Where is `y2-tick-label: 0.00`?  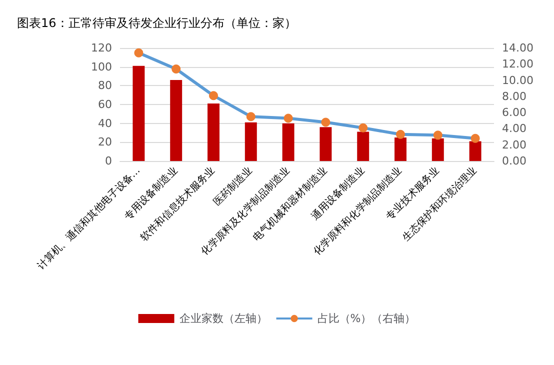
y2-tick-label: 0.00 is located at coordinates (514, 161).